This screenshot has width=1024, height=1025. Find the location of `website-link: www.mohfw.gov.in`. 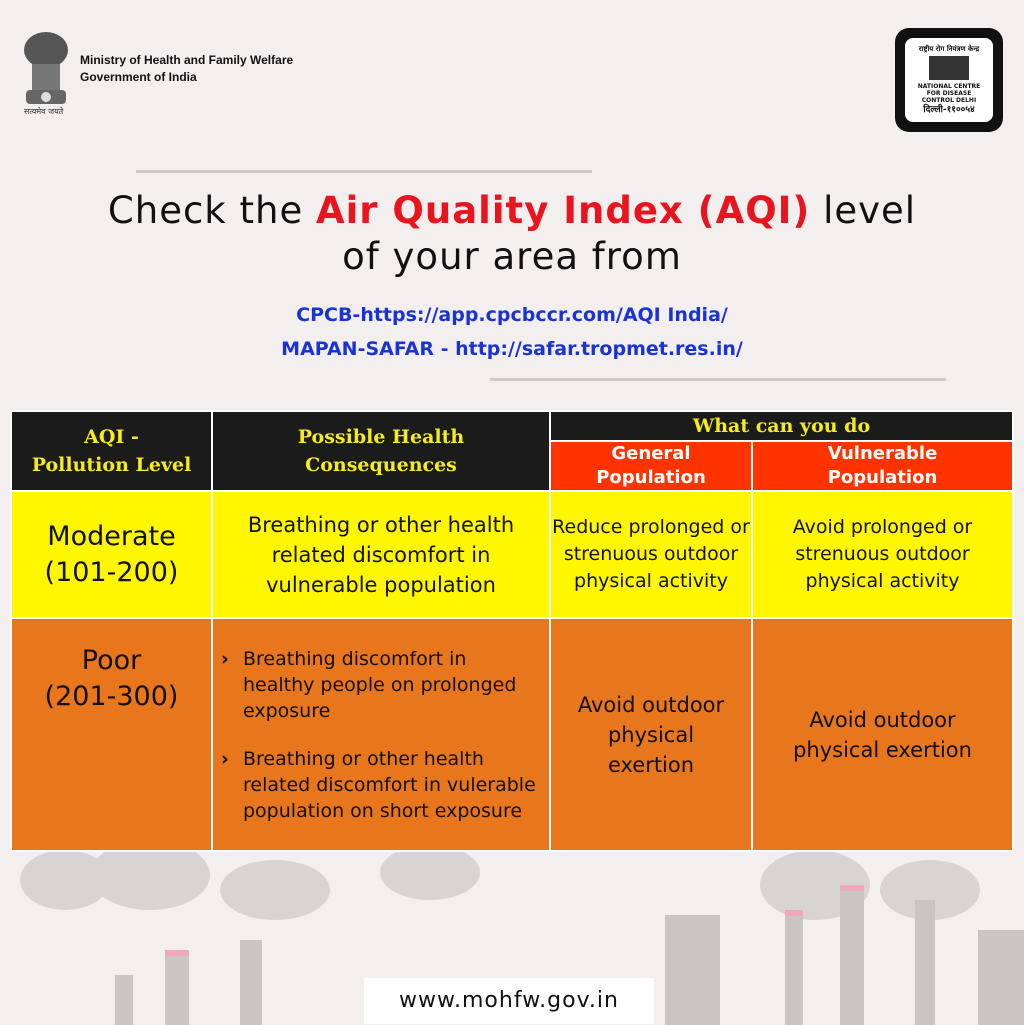

website-link: www.mohfw.gov.in is located at coordinates (509, 1001).